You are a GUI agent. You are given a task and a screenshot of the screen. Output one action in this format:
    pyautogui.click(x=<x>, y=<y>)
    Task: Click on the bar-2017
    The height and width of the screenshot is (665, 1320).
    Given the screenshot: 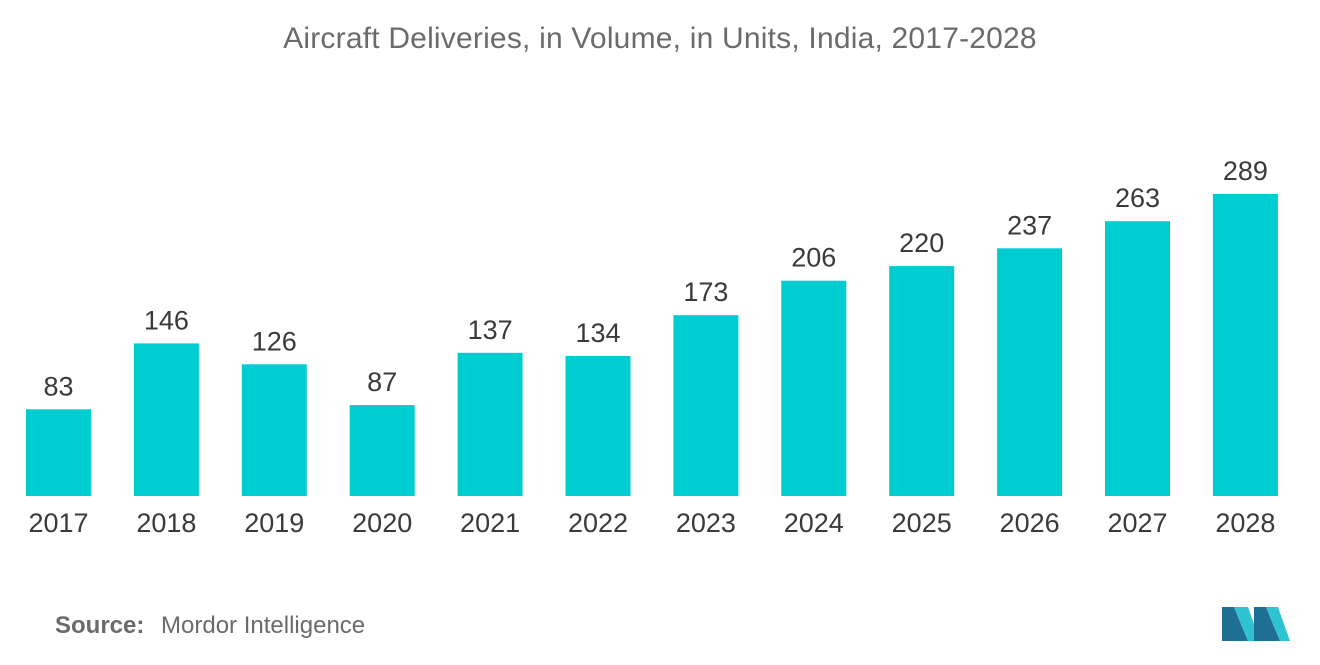 What is the action you would take?
    pyautogui.click(x=58, y=452)
    